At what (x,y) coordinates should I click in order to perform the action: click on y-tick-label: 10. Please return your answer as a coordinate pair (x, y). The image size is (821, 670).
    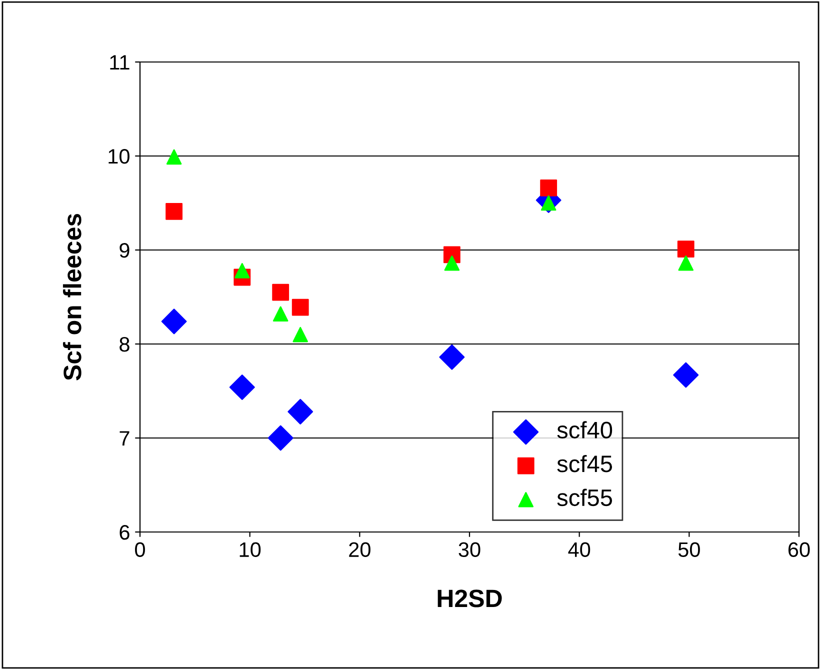
    Looking at the image, I should click on (119, 156).